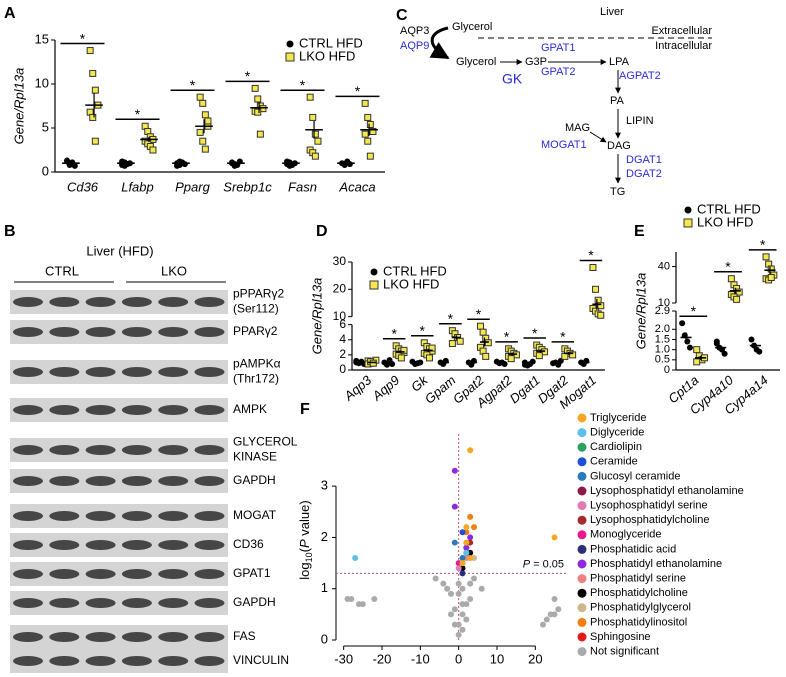 The height and width of the screenshot is (677, 786). Describe the element at coordinates (620, 637) in the screenshot. I see `legend-label: Sphingosine` at that location.